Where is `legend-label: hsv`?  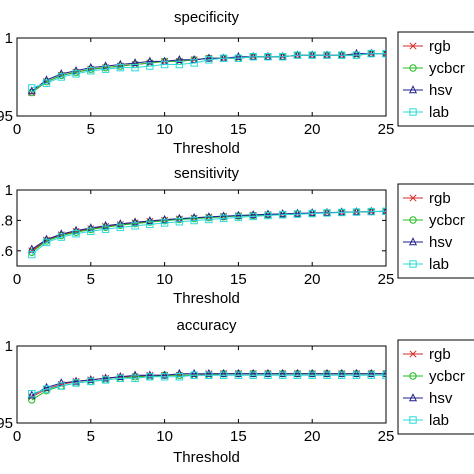
legend-label: hsv is located at coordinates (441, 90).